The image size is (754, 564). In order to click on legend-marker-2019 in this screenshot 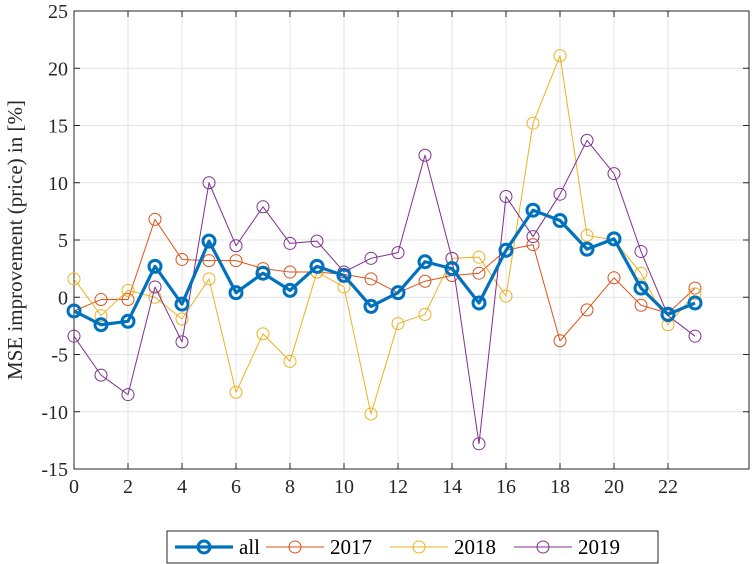, I will do `click(543, 547)`.